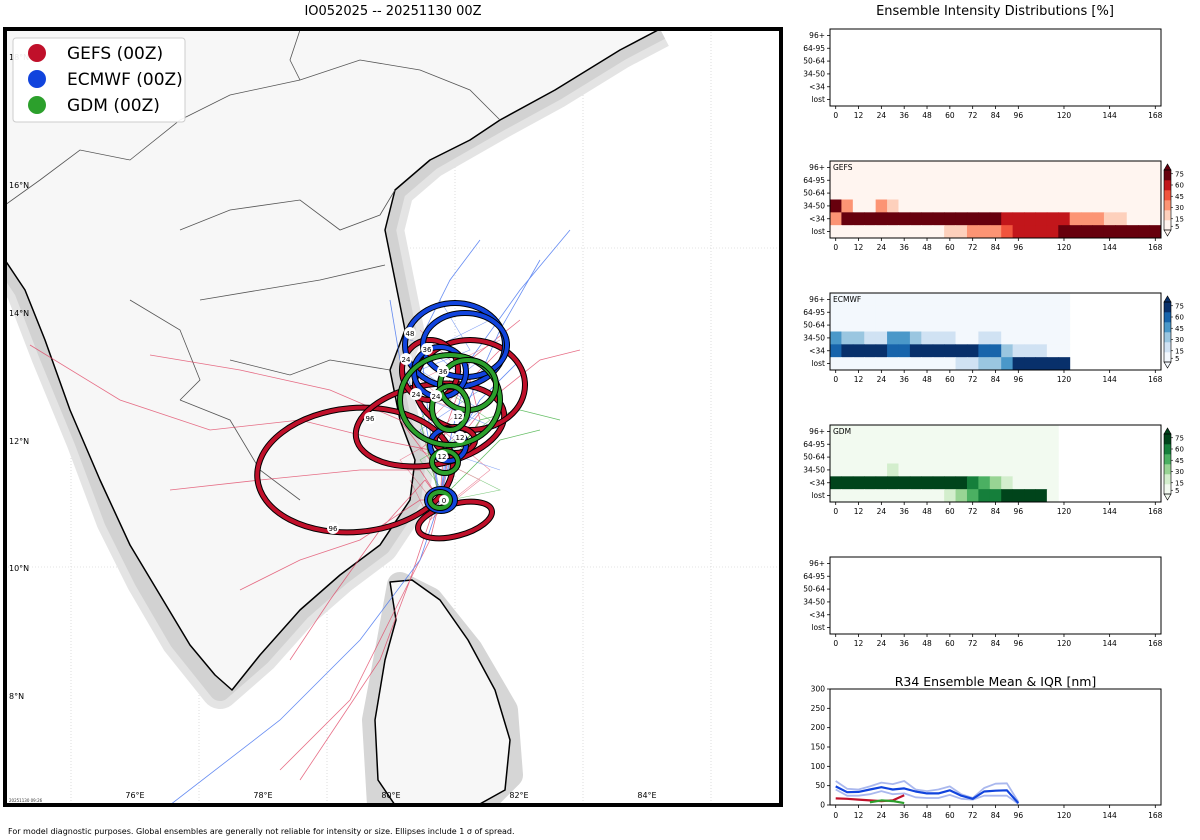  I want to click on heatmap-x-tick: 144, so click(1109, 379).